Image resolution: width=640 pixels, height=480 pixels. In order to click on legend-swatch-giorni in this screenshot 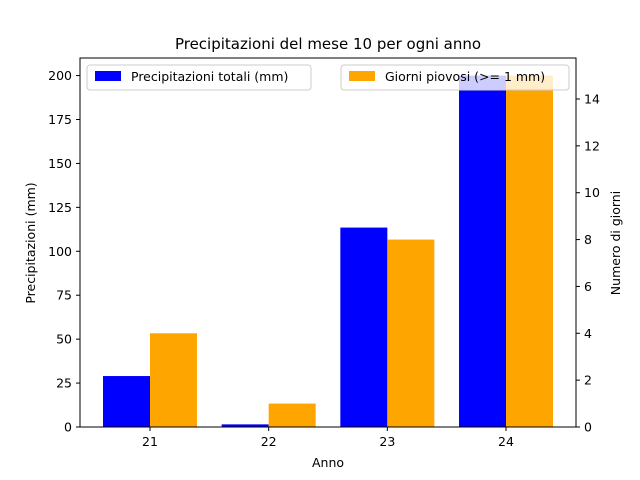, I will do `click(362, 76)`.